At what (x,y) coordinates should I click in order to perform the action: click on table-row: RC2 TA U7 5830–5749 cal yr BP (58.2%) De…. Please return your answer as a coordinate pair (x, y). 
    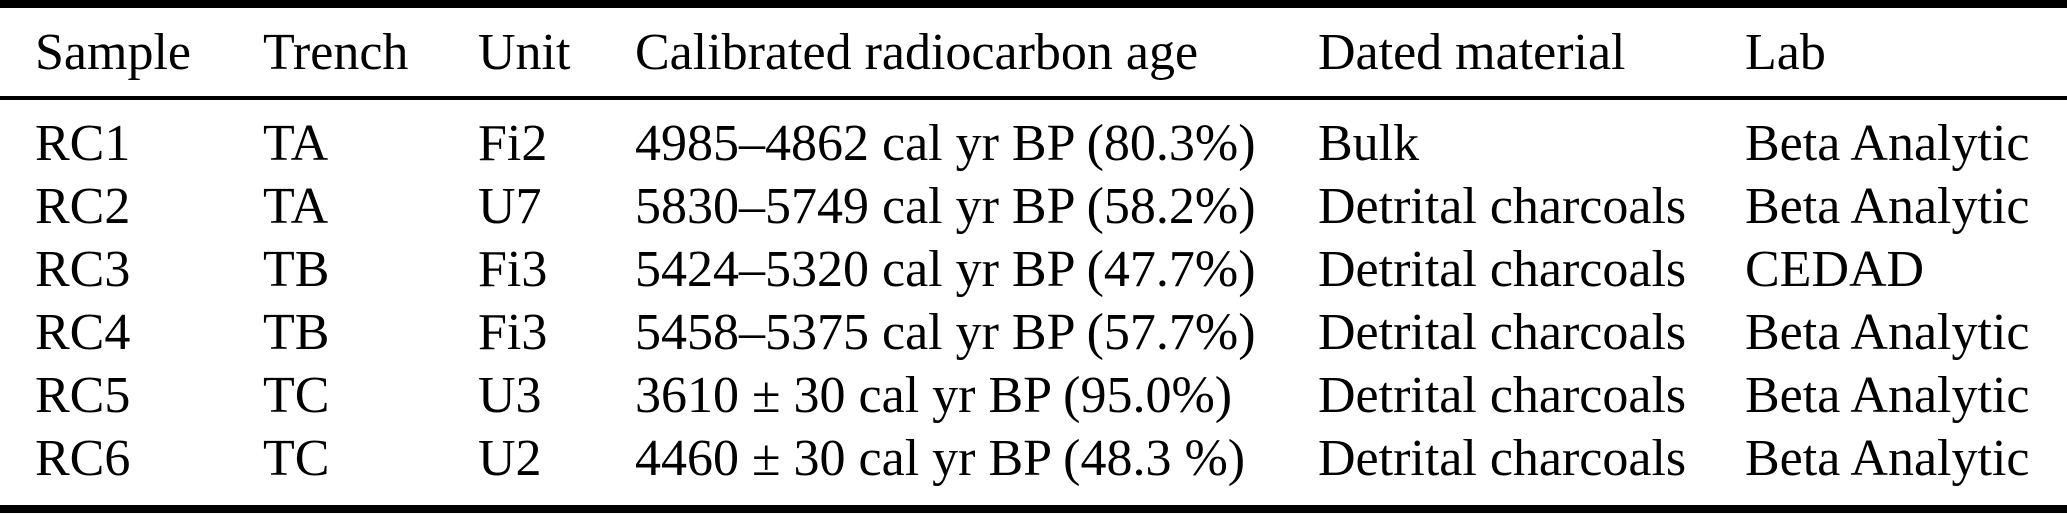
    Looking at the image, I should click on (1033, 206).